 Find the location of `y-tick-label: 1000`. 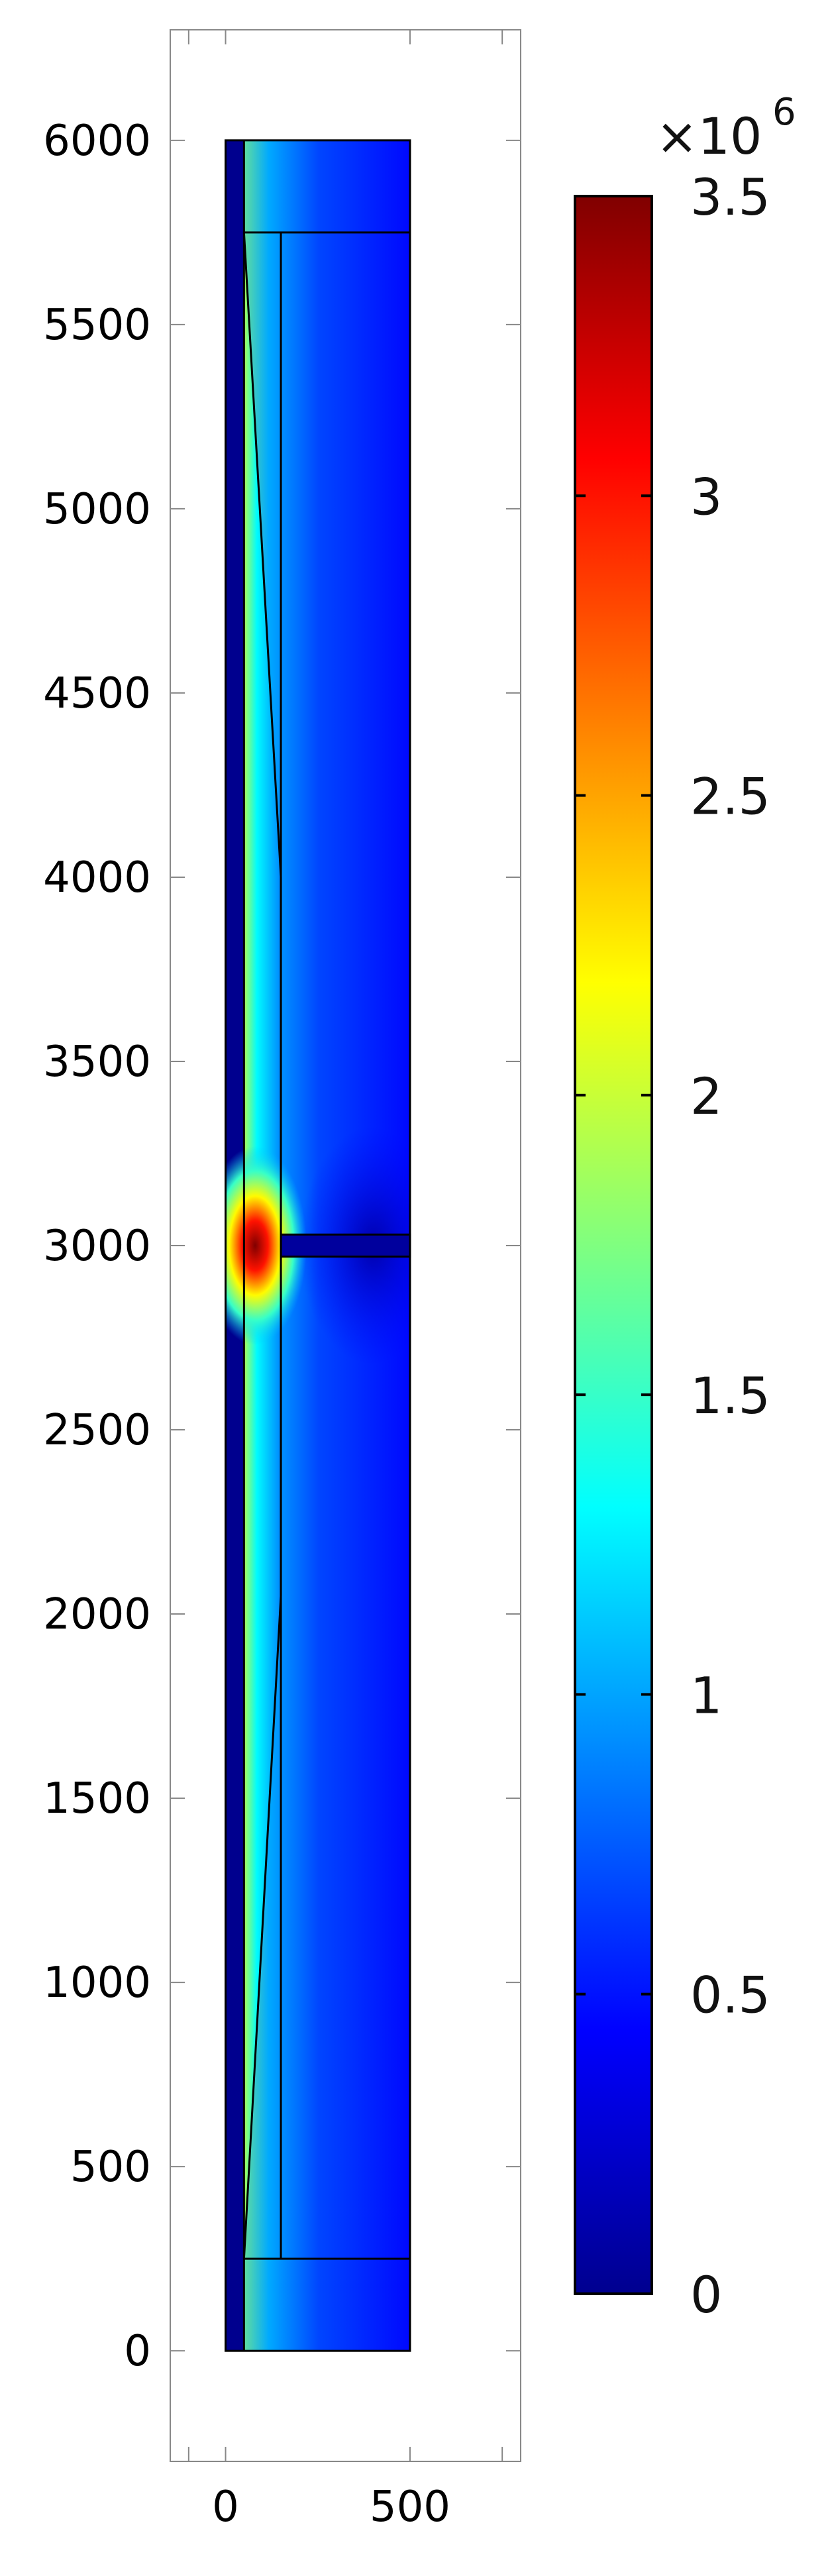

y-tick-label: 1000 is located at coordinates (97, 1983).